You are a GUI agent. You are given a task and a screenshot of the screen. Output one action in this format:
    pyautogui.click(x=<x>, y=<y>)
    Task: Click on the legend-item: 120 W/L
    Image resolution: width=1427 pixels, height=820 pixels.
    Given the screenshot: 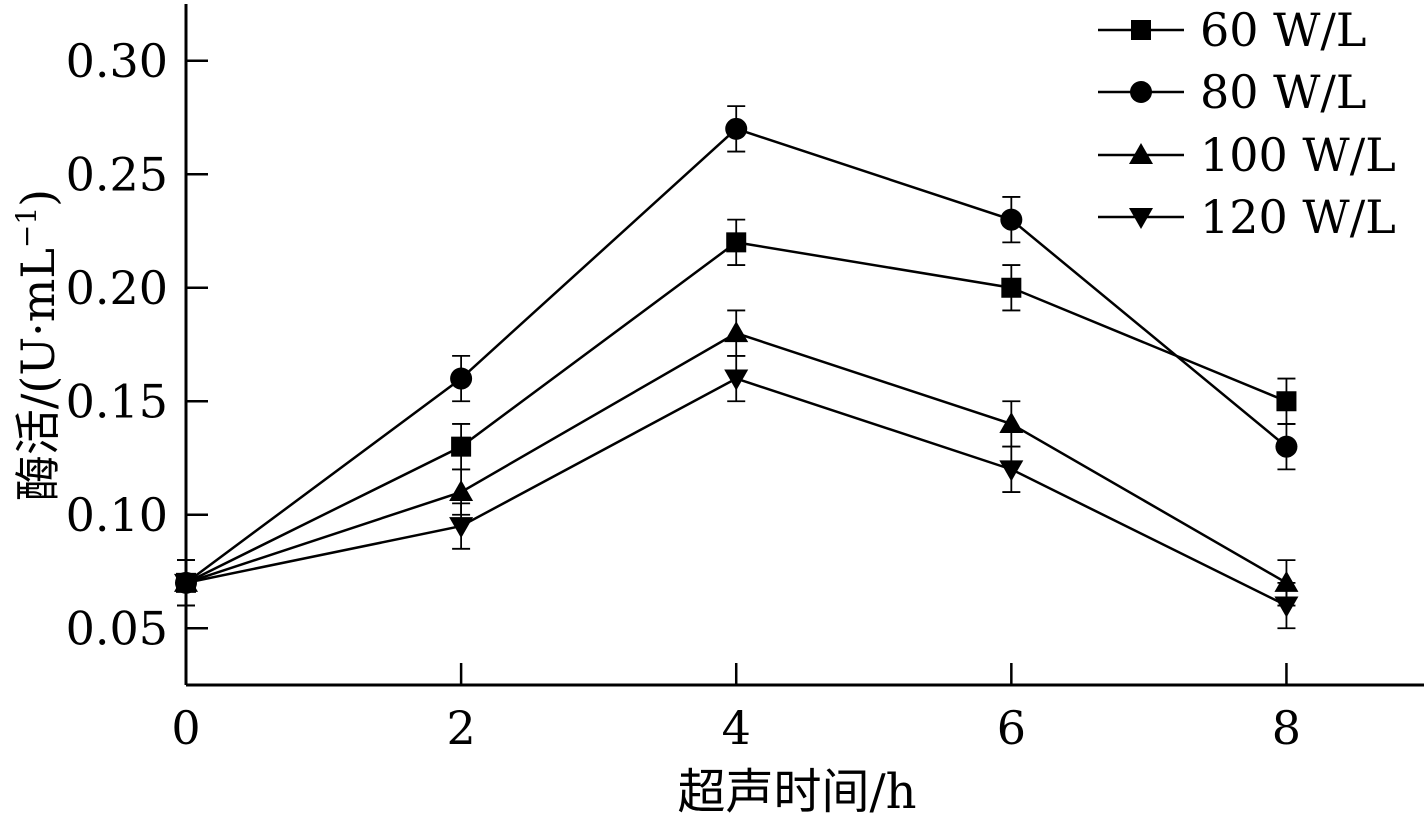 What is the action you would take?
    pyautogui.click(x=1247, y=217)
    